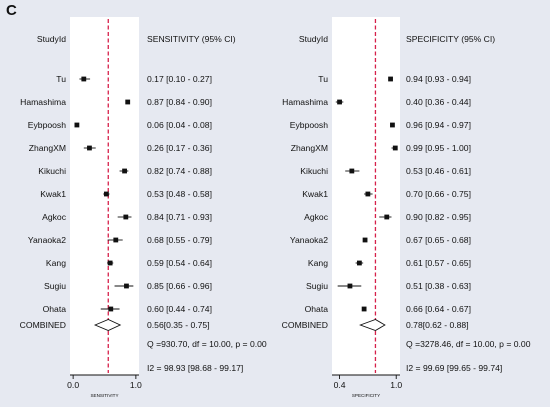 Image resolution: width=550 pixels, height=407 pixels. What do you see at coordinates (43, 102) in the screenshot?
I see `sens-study-name: Hamashima` at bounding box center [43, 102].